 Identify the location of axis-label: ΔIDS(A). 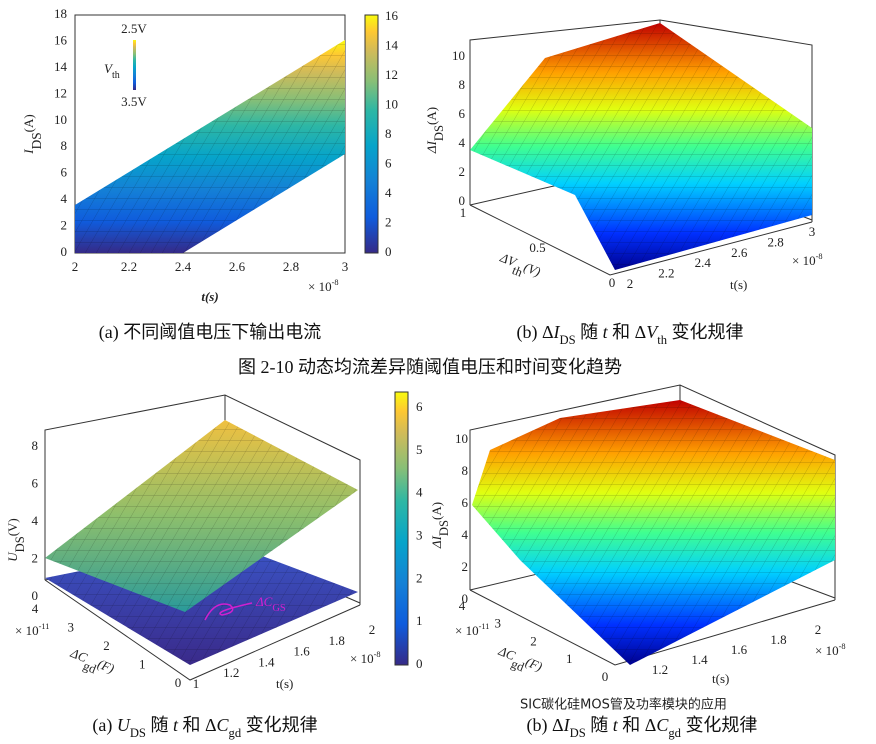
(440, 525).